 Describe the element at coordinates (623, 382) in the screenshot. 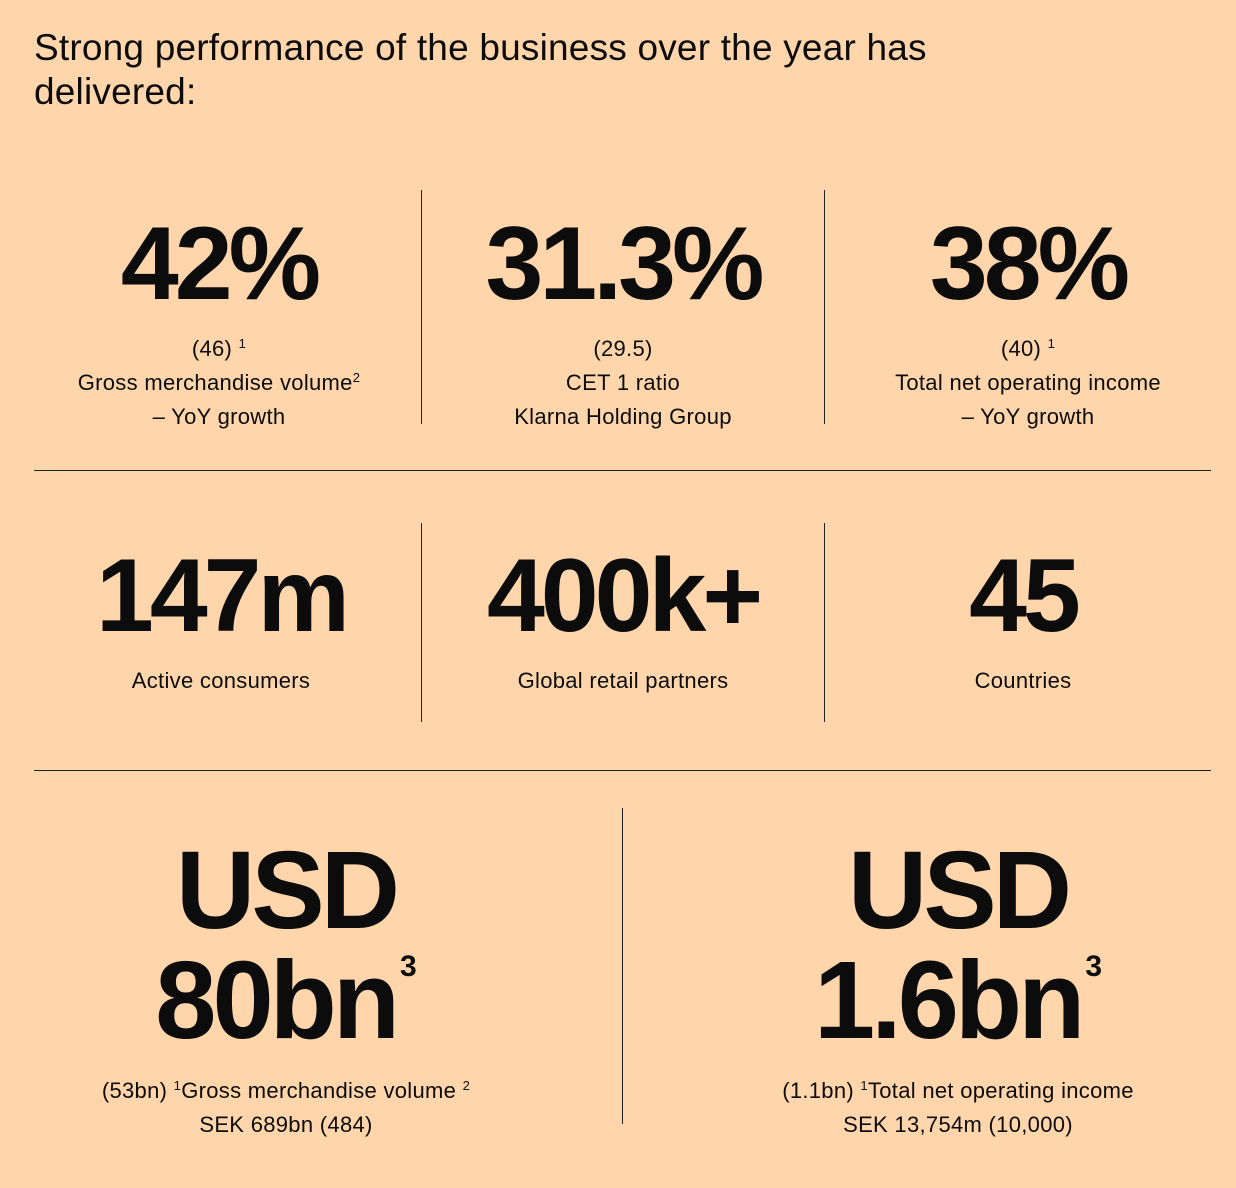

I see `stat-label: CET 1 ratio` at that location.